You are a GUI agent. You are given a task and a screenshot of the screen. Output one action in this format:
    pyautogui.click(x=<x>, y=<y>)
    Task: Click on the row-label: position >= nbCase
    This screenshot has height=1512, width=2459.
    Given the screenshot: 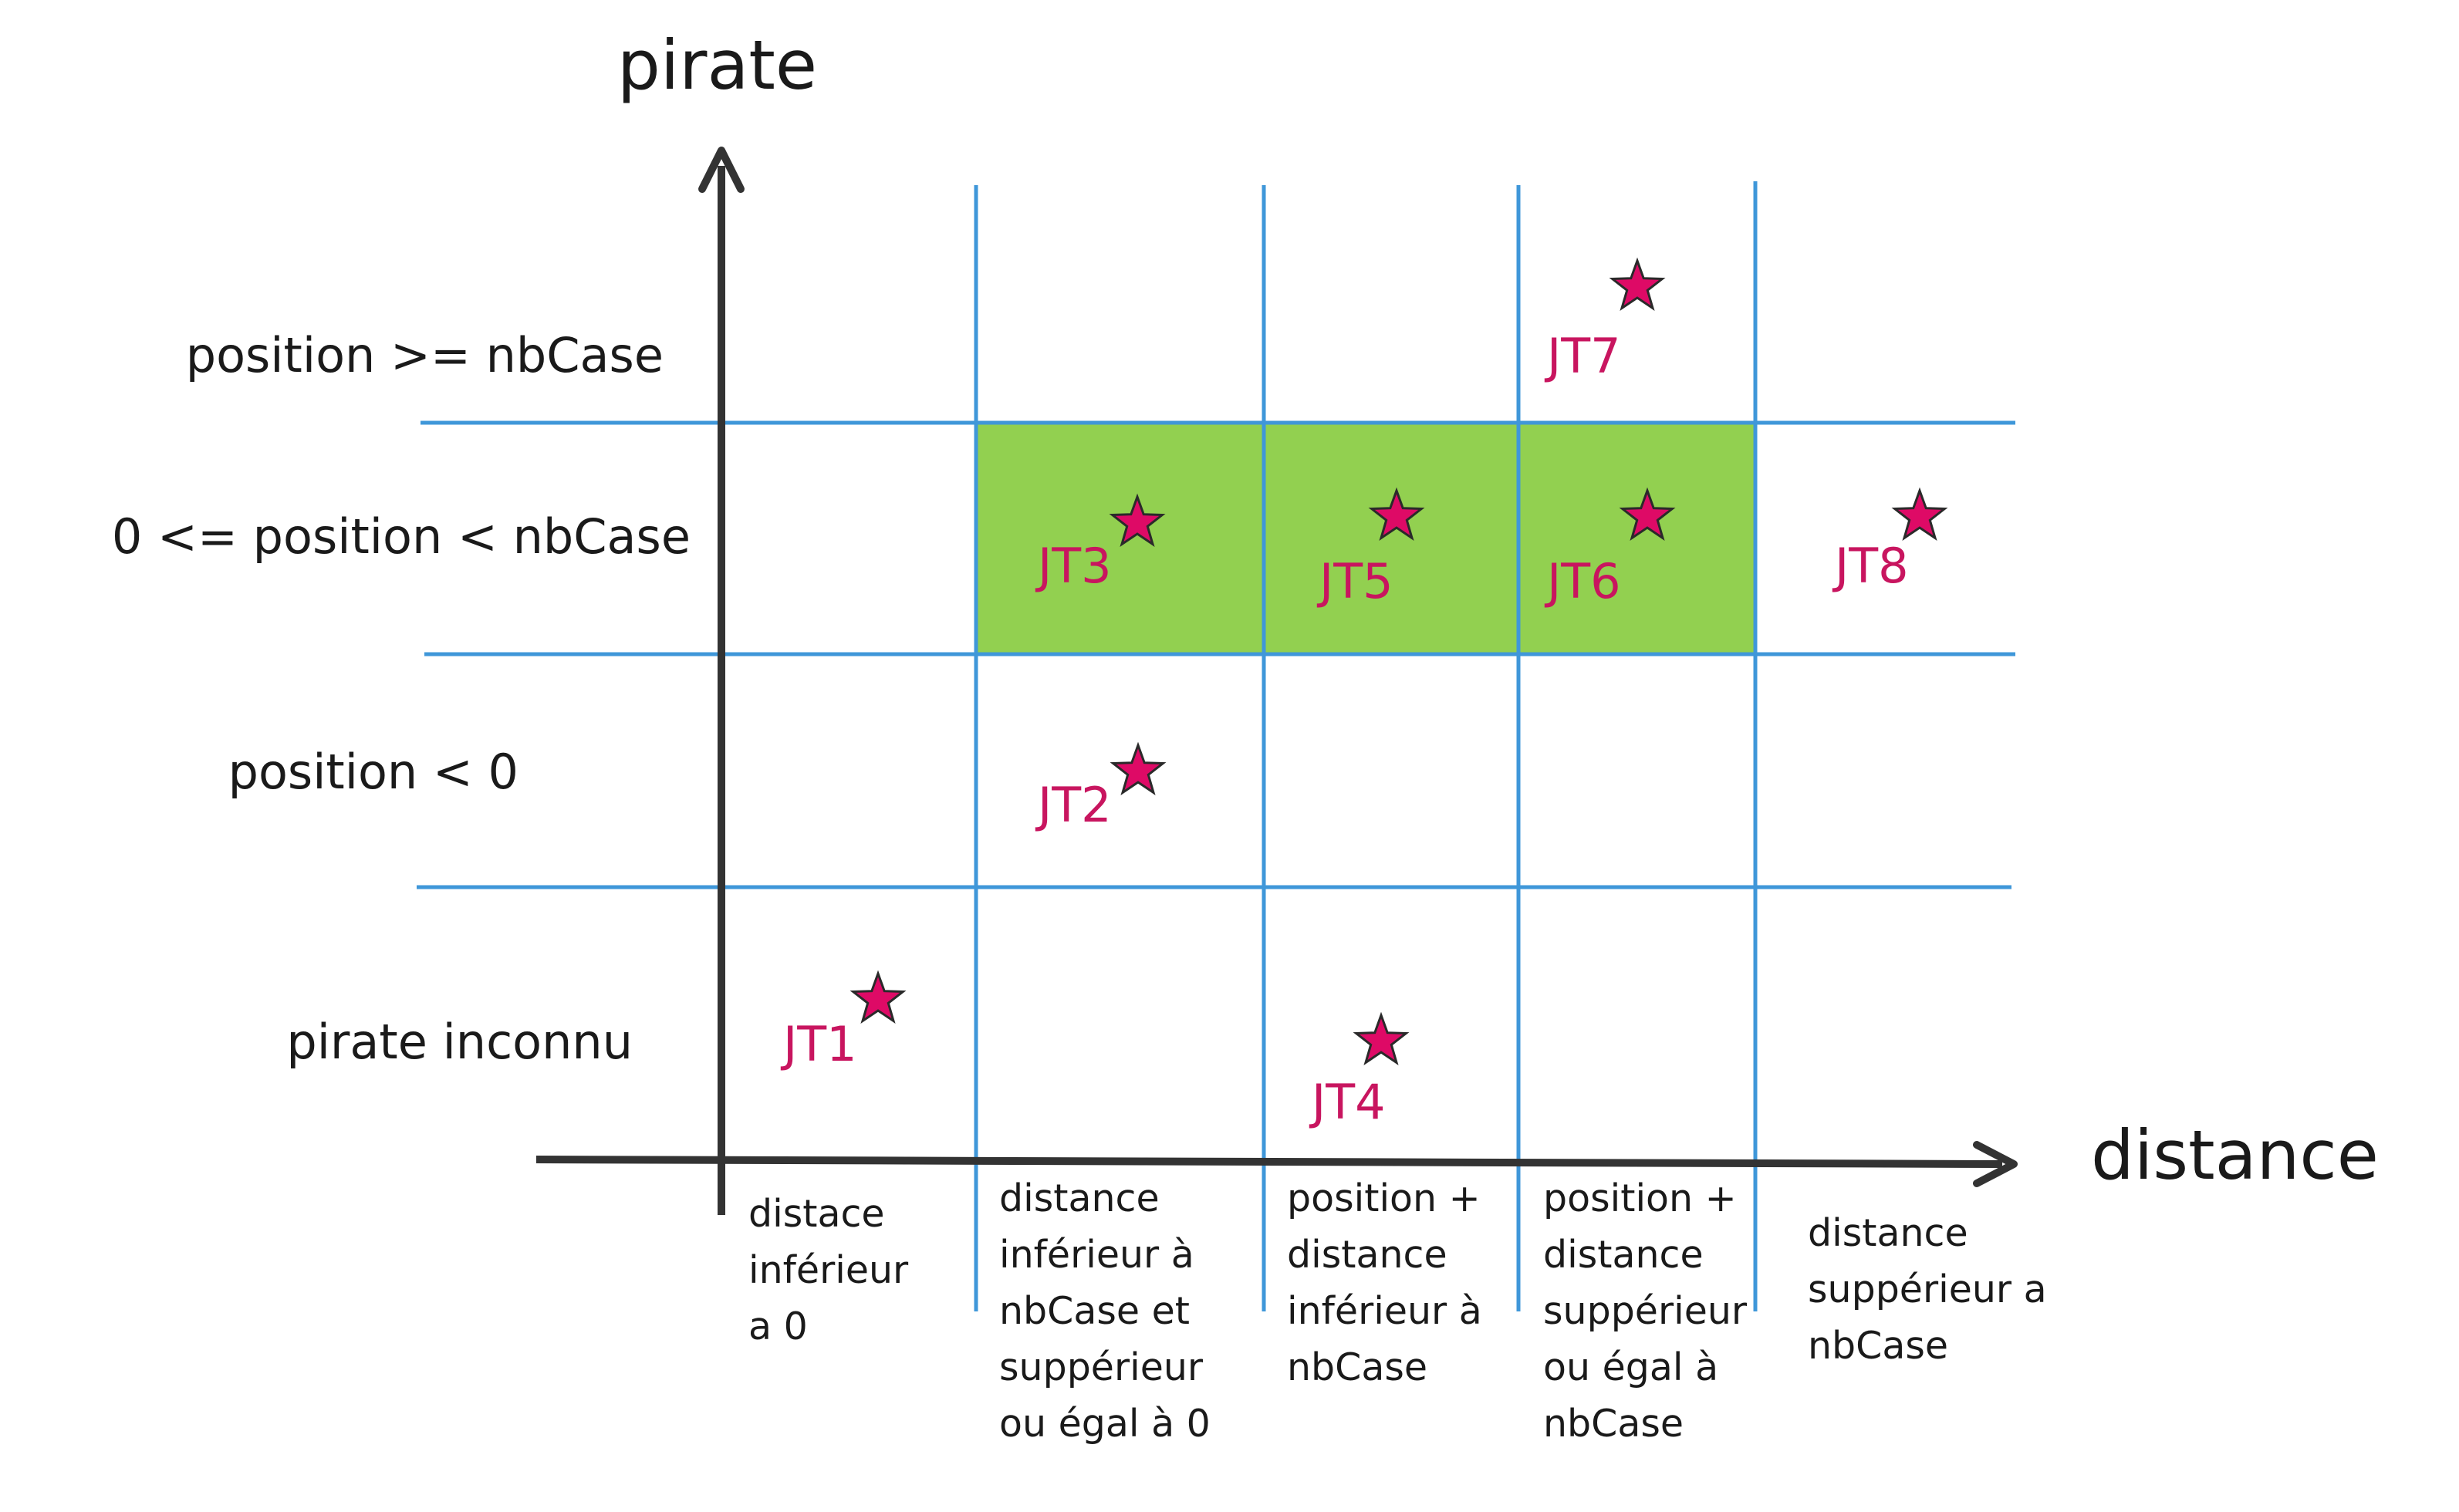 What is the action you would take?
    pyautogui.click(x=425, y=355)
    